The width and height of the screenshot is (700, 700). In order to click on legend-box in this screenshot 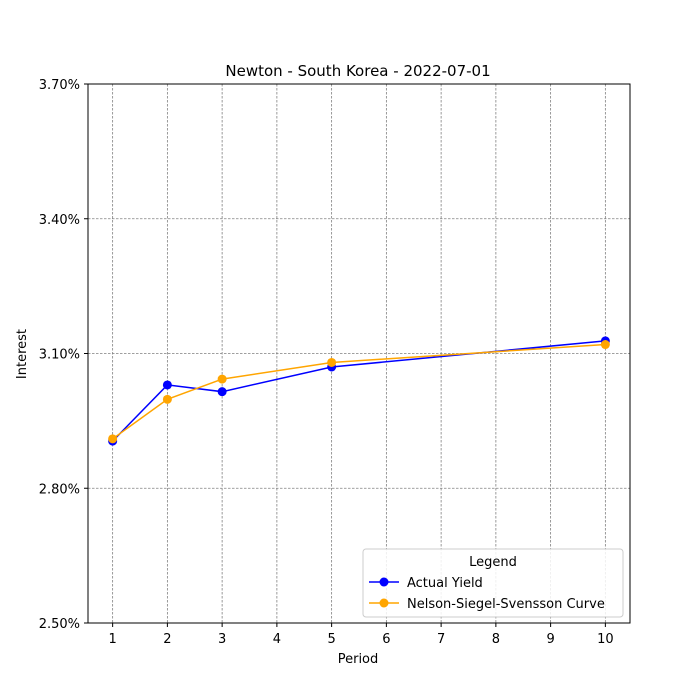, I will do `click(493, 583)`.